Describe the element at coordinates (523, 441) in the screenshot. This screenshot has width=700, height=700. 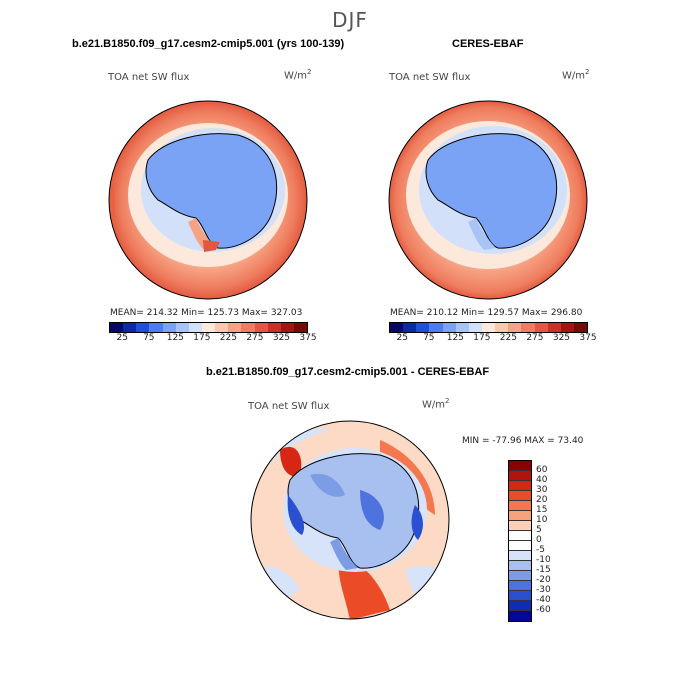
I see `panel3-stats: MIN = -77.96 MAX = 73.40` at that location.